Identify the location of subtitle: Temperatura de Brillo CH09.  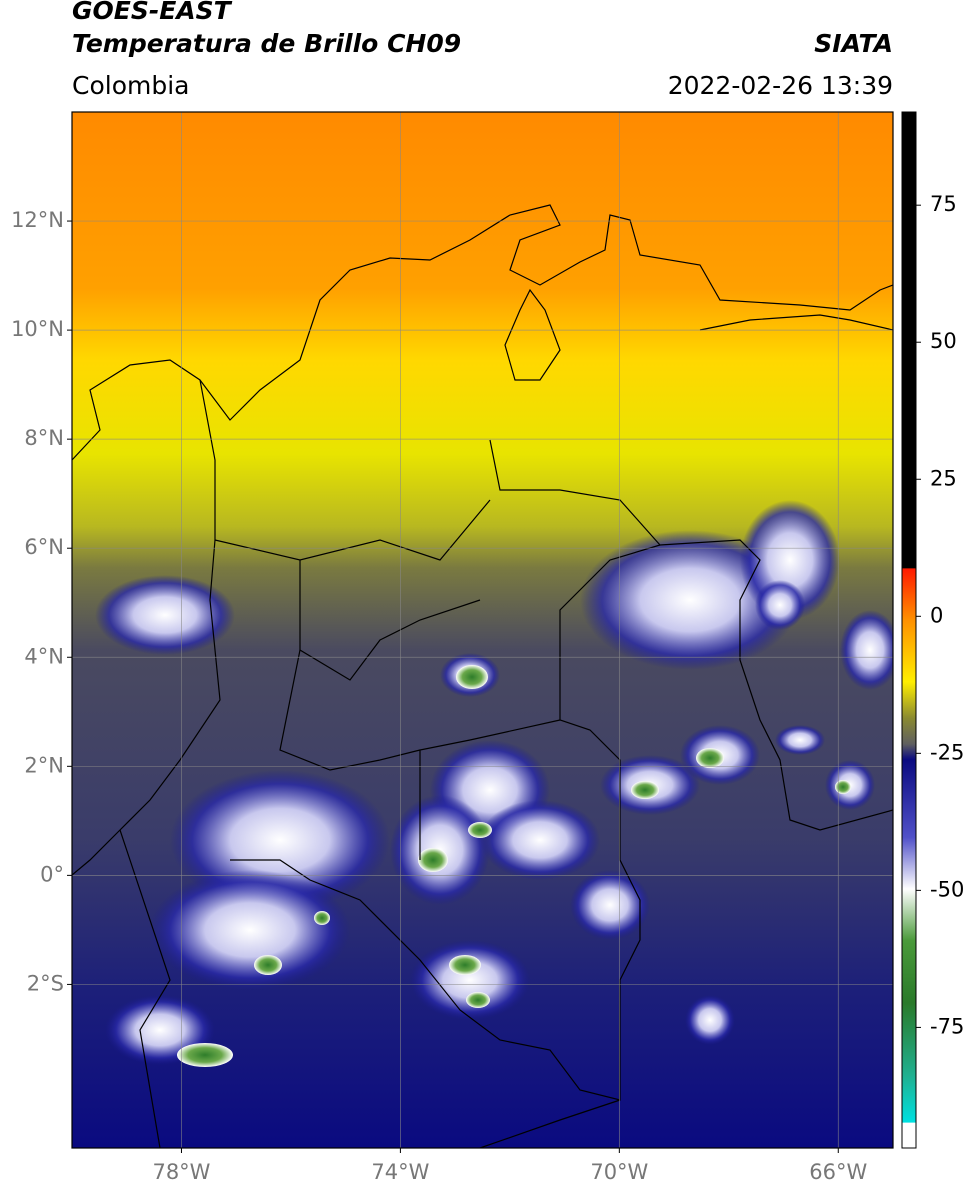
(266, 43).